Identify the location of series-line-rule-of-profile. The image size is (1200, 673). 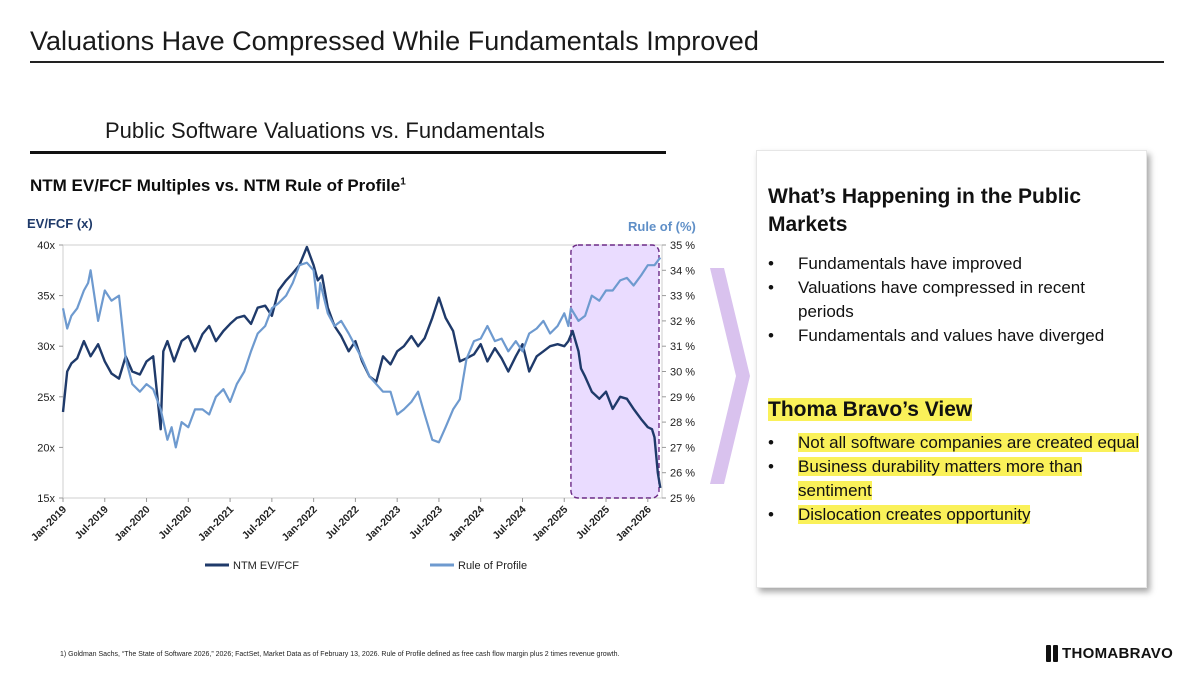
(361, 352).